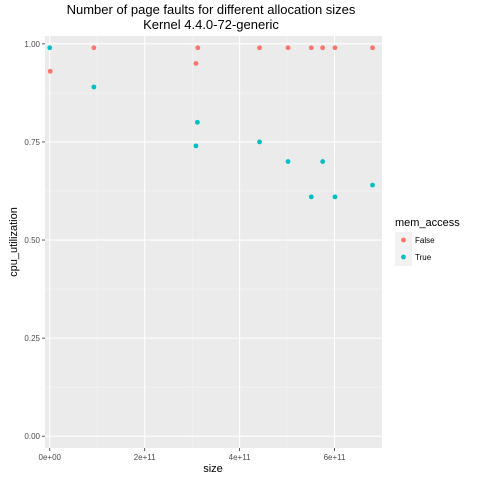  I want to click on x-tick-label: 2e+11, so click(145, 457).